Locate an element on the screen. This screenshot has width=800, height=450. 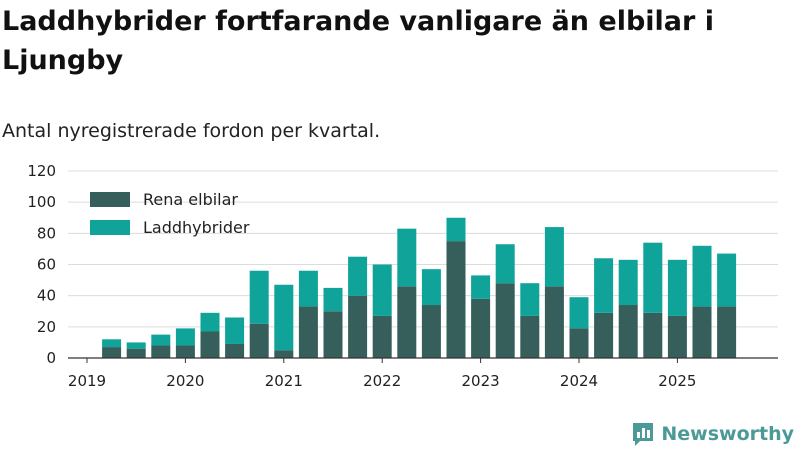
y-tick-label: 100 is located at coordinates (41, 202).